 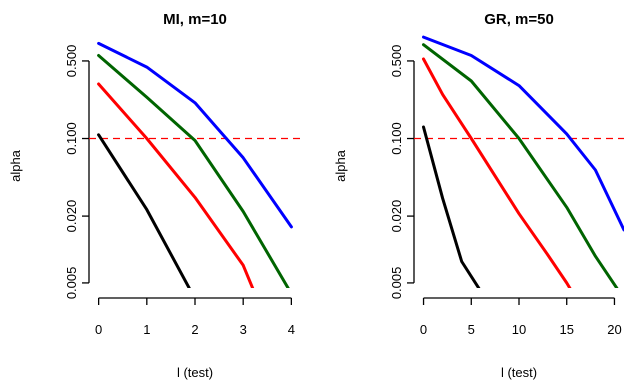 I want to click on y-axis-mi: 0.005 0.020 0.100 0.500, so click(x=77, y=172).